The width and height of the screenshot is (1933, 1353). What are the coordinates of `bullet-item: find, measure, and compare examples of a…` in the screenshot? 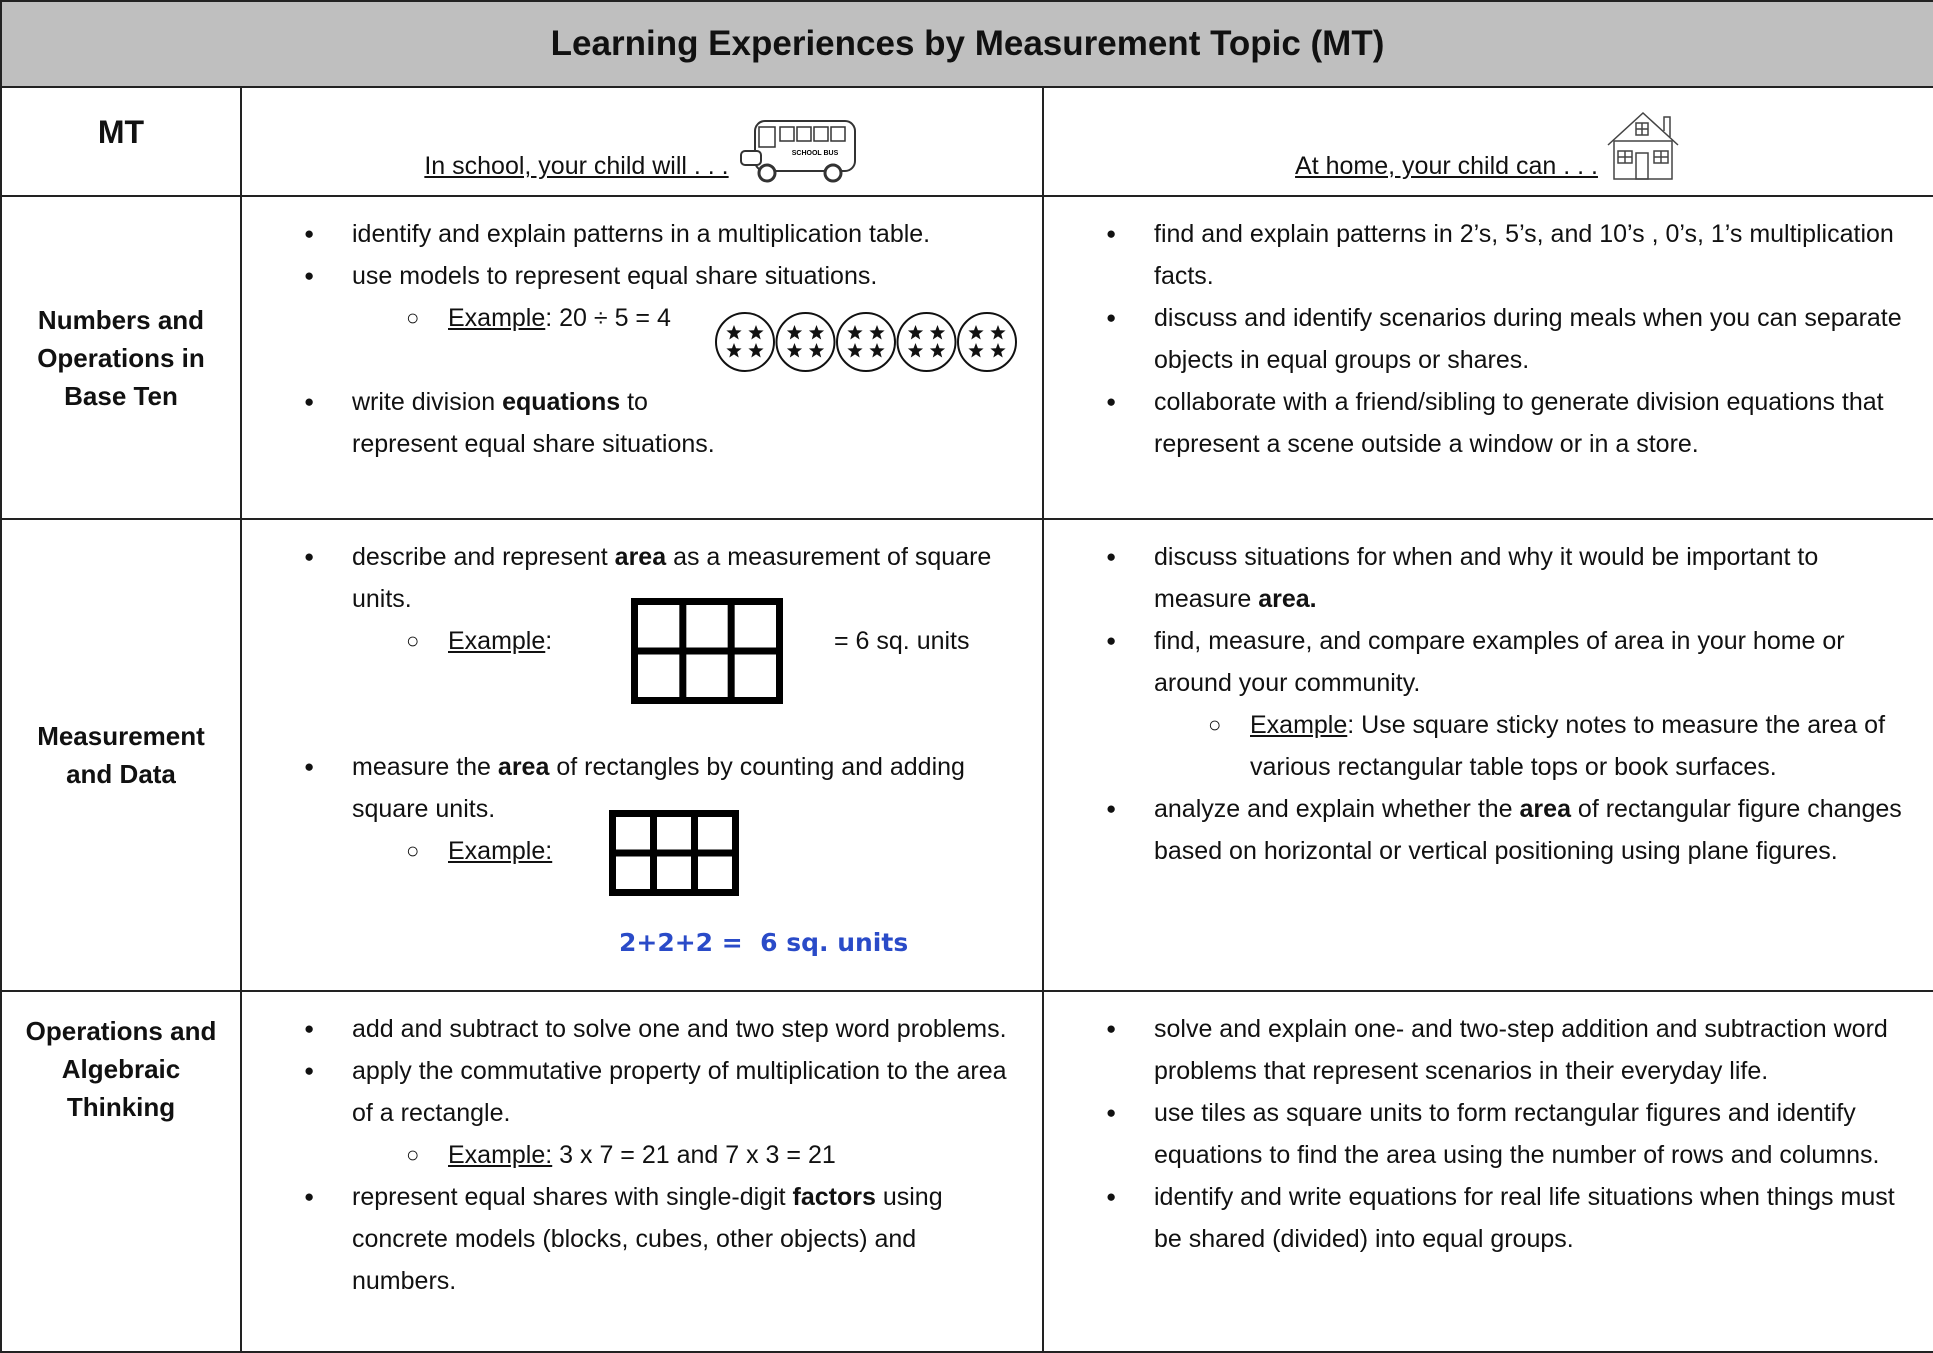 It's located at (1477, 662).